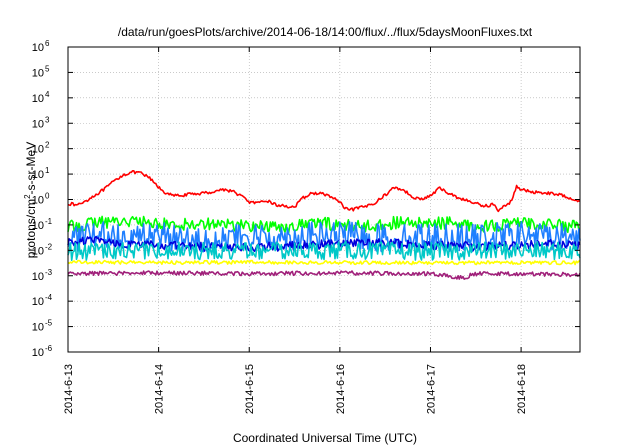 The width and height of the screenshot is (640, 448). What do you see at coordinates (341, 389) in the screenshot?
I see `x-tick-label: 2014-6-16` at bounding box center [341, 389].